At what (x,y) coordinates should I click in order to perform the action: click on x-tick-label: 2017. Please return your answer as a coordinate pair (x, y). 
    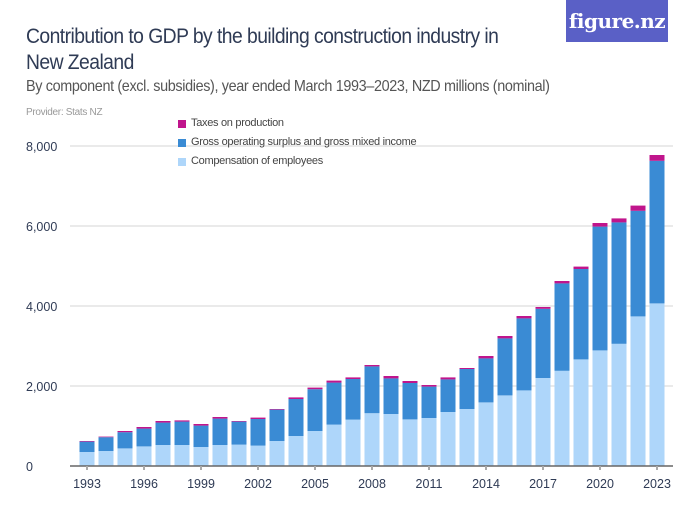
    Looking at the image, I should click on (543, 484).